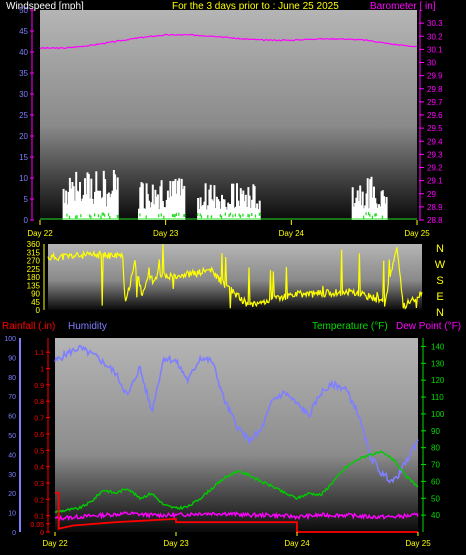 The image size is (466, 555). What do you see at coordinates (39, 435) in the screenshot?
I see `rain-tick-label: 0.6` at bounding box center [39, 435].